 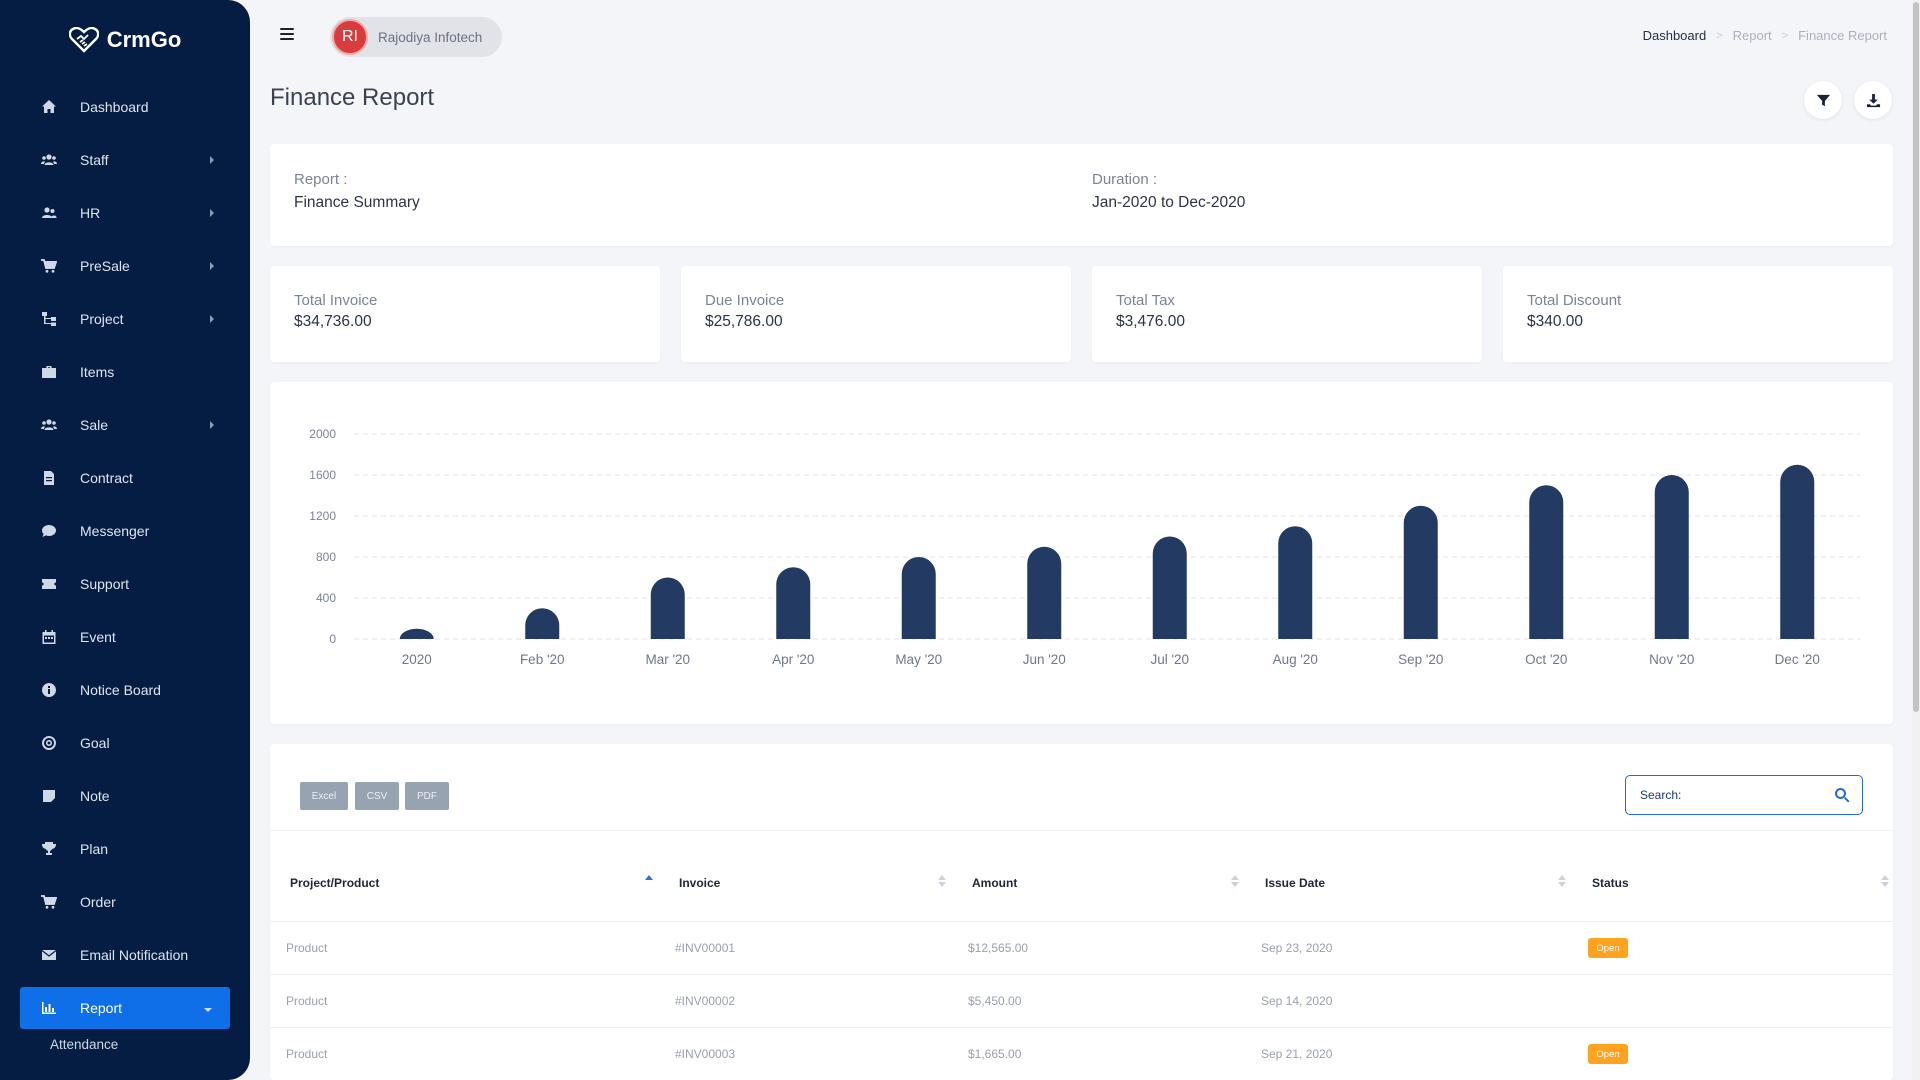 I want to click on sidebar-item-email-notification: Email Notification, so click(x=125, y=954).